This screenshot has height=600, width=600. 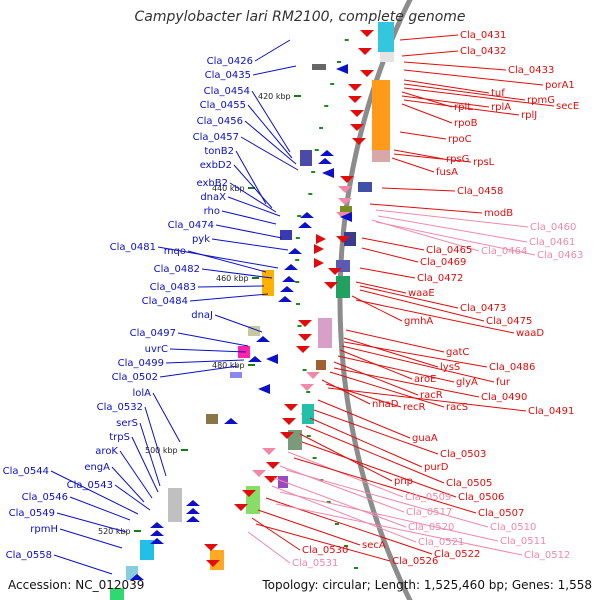 What do you see at coordinates (29, 555) in the screenshot?
I see `gene-label-left: Cla_0558` at bounding box center [29, 555].